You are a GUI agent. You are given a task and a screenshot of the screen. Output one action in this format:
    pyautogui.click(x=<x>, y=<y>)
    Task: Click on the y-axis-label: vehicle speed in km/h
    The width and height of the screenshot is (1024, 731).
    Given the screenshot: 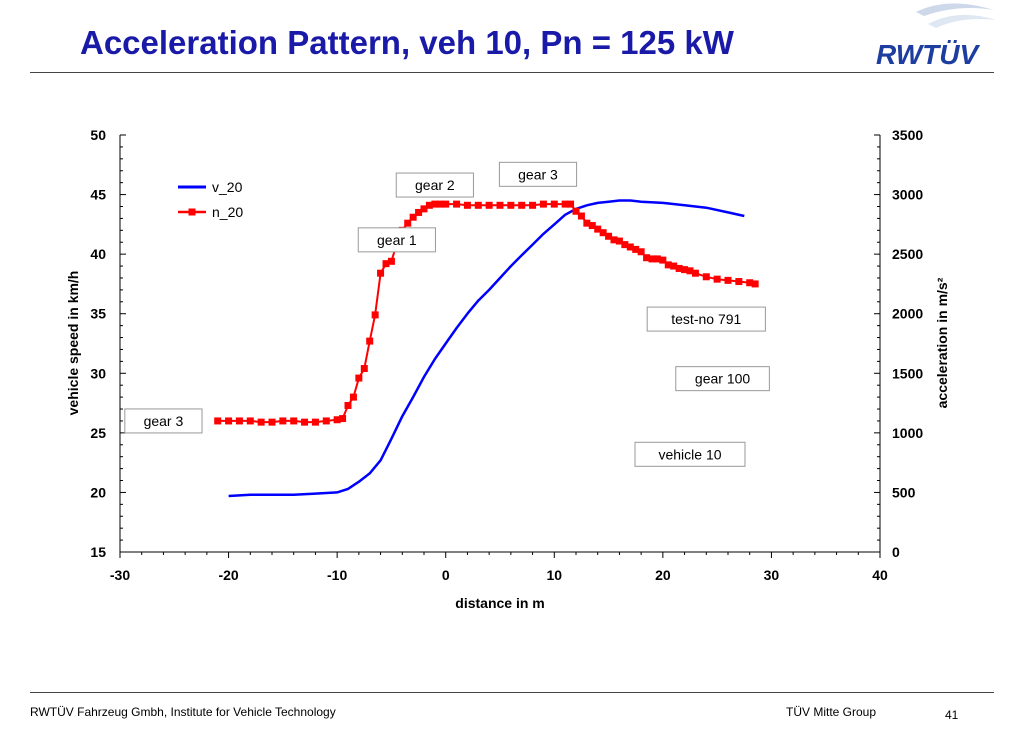 What is the action you would take?
    pyautogui.click(x=73, y=343)
    